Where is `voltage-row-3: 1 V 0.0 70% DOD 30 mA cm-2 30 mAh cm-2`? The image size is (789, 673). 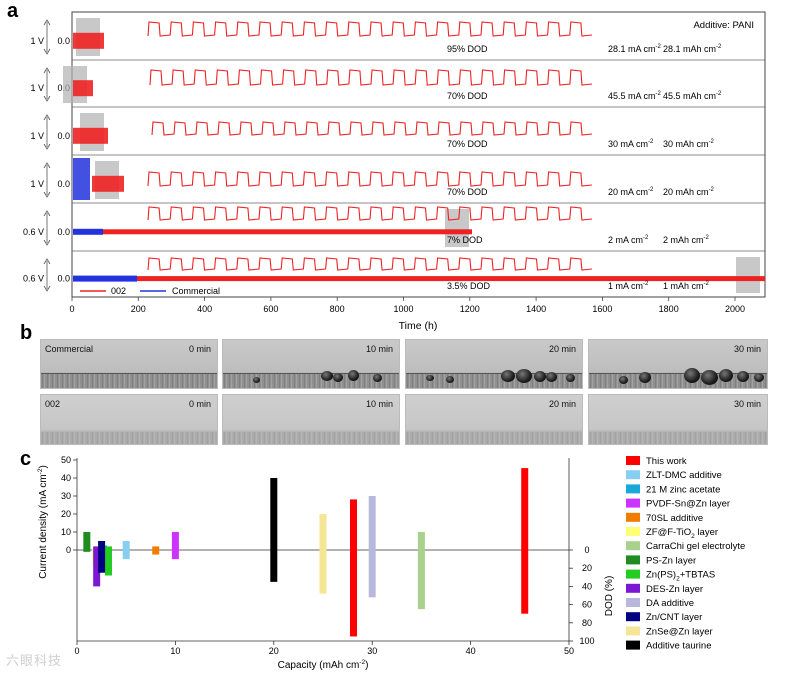 voltage-row-3: 1 V 0.0 70% DOD 30 mA cm-2 30 mAh cm-2 is located at coordinates (397, 128).